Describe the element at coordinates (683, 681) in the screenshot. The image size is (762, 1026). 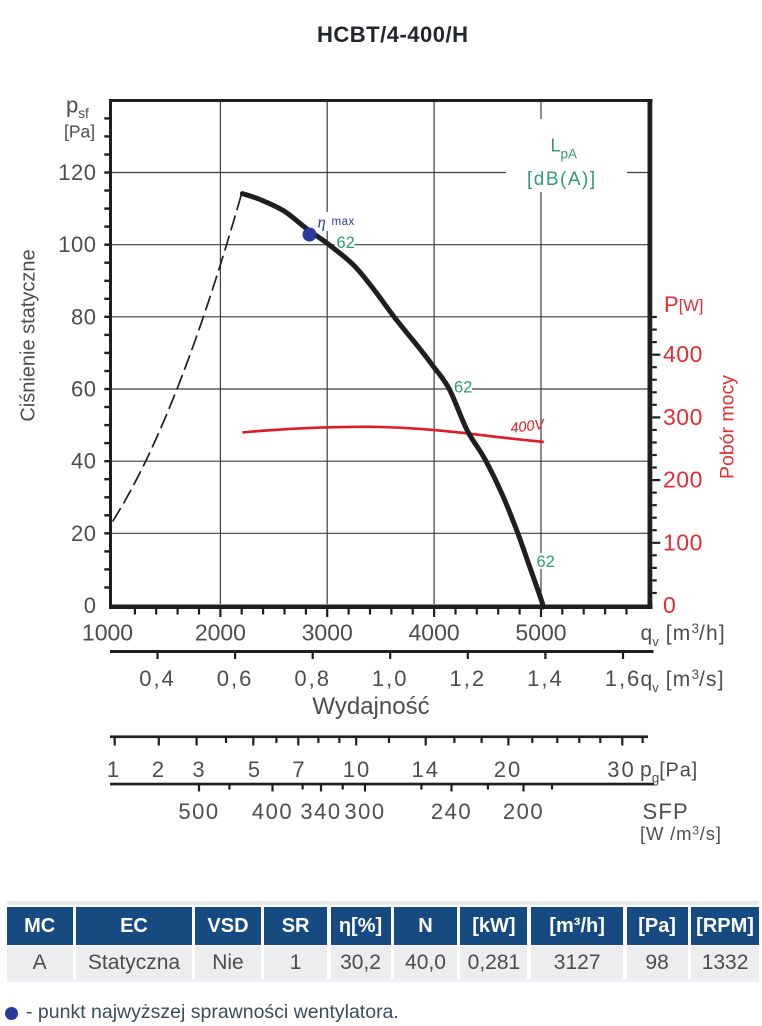
I see `svg-text: qv [m3/s]` at that location.